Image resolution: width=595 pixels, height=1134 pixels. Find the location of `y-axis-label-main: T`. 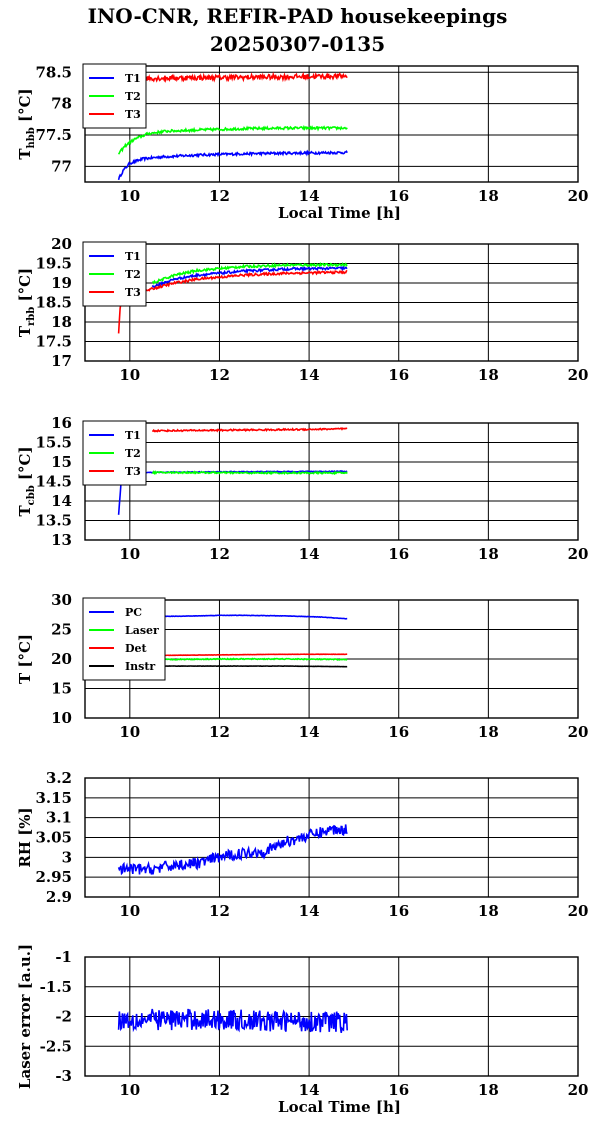

y-axis-label-main: T is located at coordinates (25, 511).